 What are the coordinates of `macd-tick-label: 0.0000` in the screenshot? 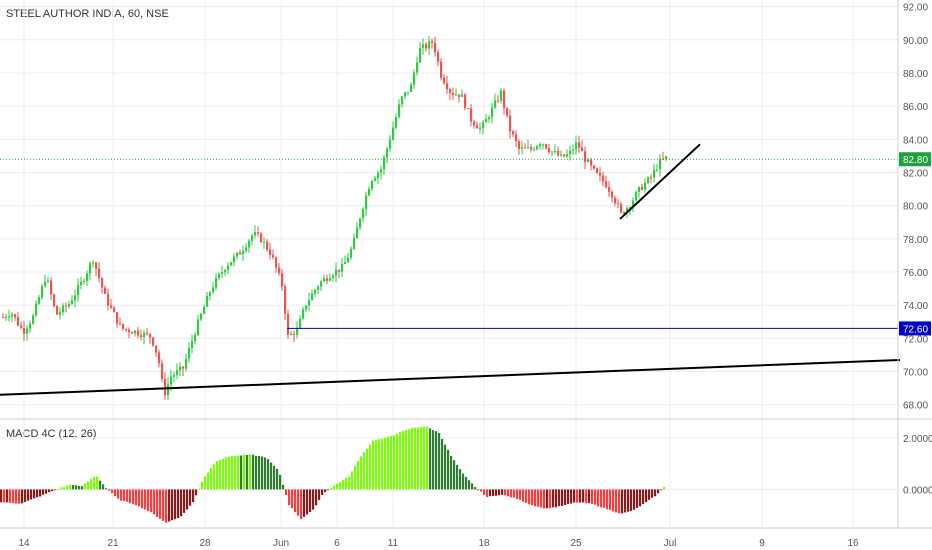 It's located at (917, 490).